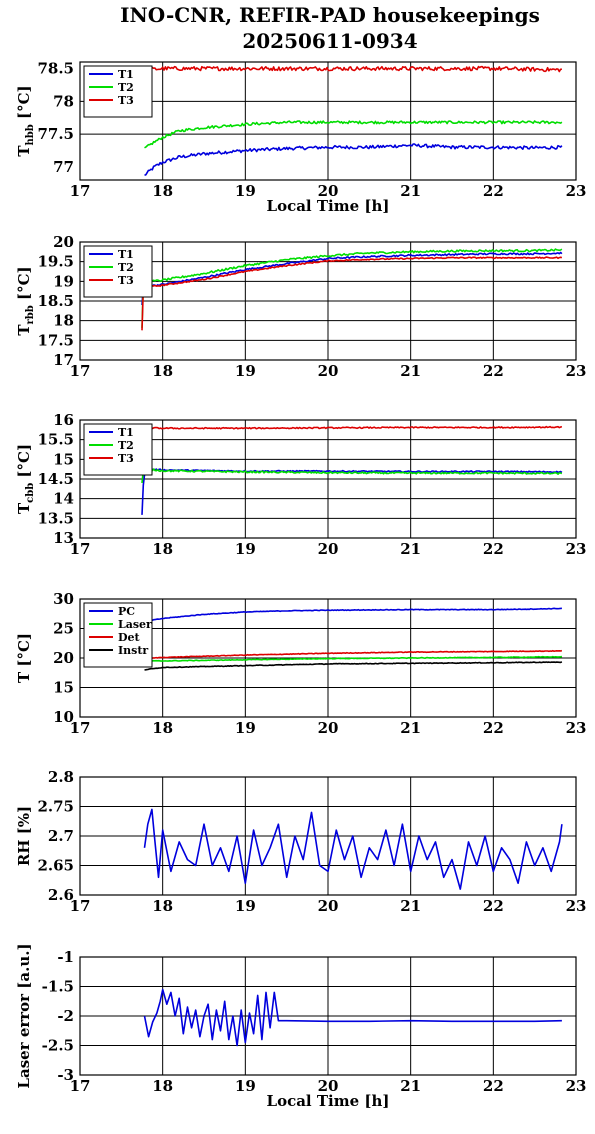 The image size is (595, 1134). I want to click on y-tick-label: 14.5, so click(55, 479).